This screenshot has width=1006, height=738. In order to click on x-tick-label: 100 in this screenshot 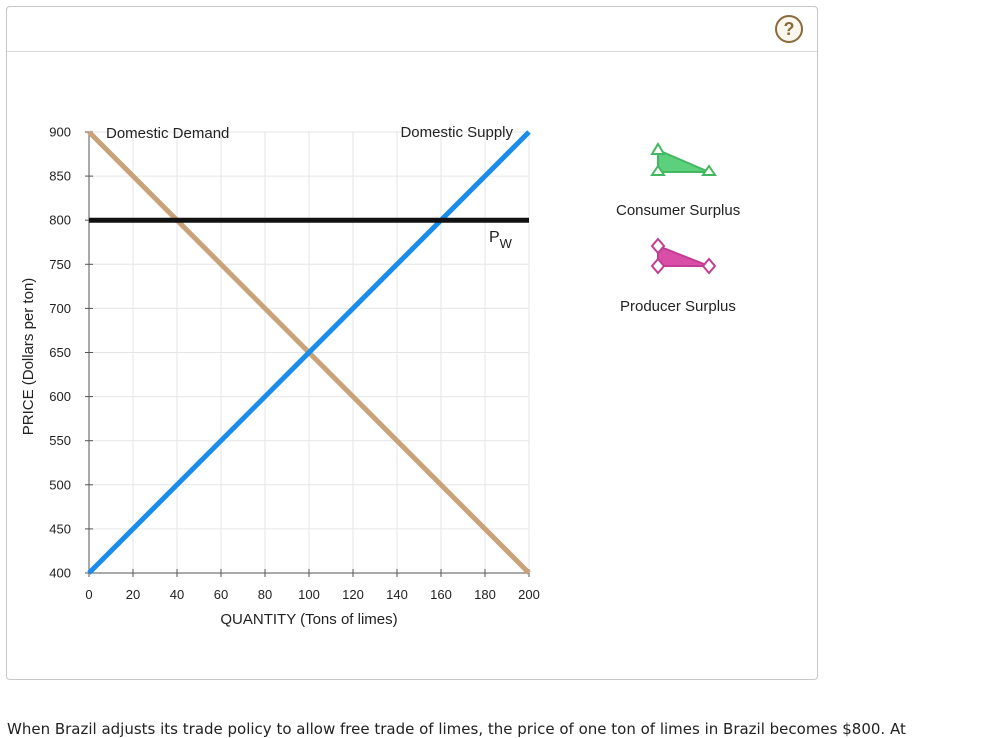, I will do `click(309, 594)`.